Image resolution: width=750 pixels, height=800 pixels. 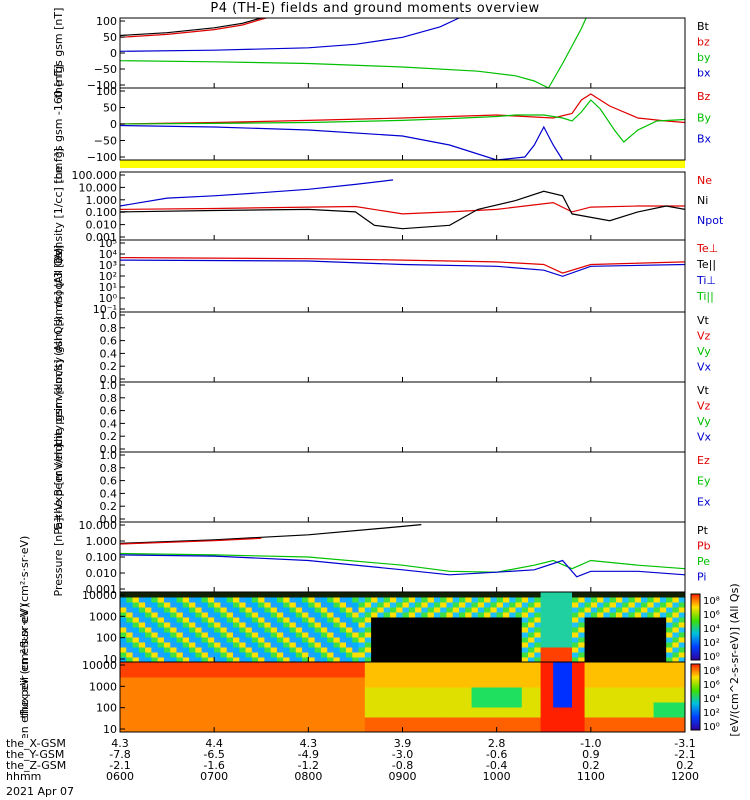 I want to click on panel-frame, so click(x=402, y=557).